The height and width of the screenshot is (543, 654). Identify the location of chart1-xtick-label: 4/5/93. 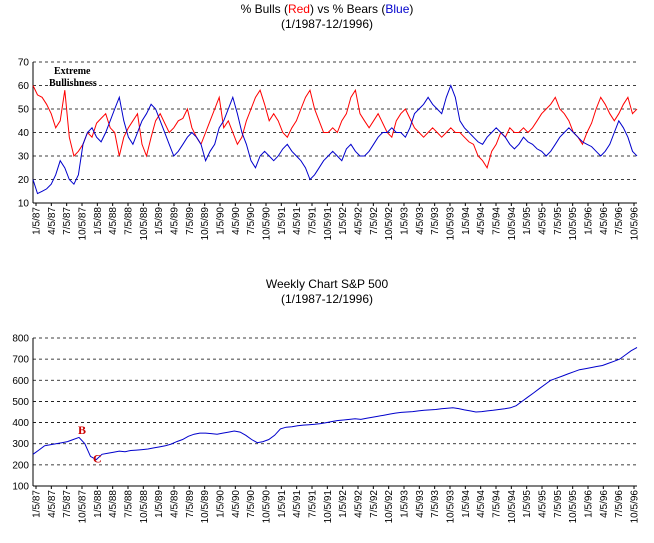
(420, 221).